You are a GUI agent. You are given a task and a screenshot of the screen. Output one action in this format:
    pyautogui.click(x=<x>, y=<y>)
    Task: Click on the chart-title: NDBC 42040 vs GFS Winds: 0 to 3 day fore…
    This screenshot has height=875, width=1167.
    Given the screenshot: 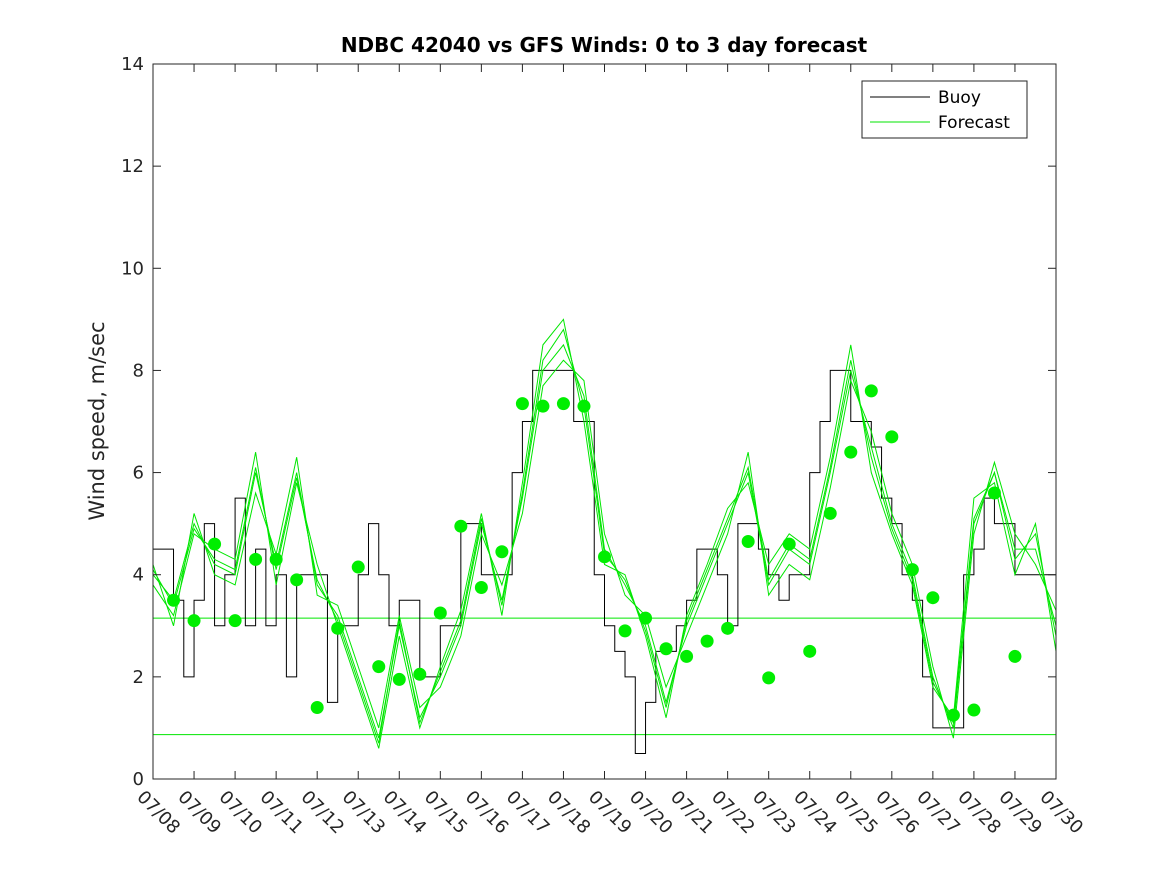 What is the action you would take?
    pyautogui.click(x=604, y=45)
    